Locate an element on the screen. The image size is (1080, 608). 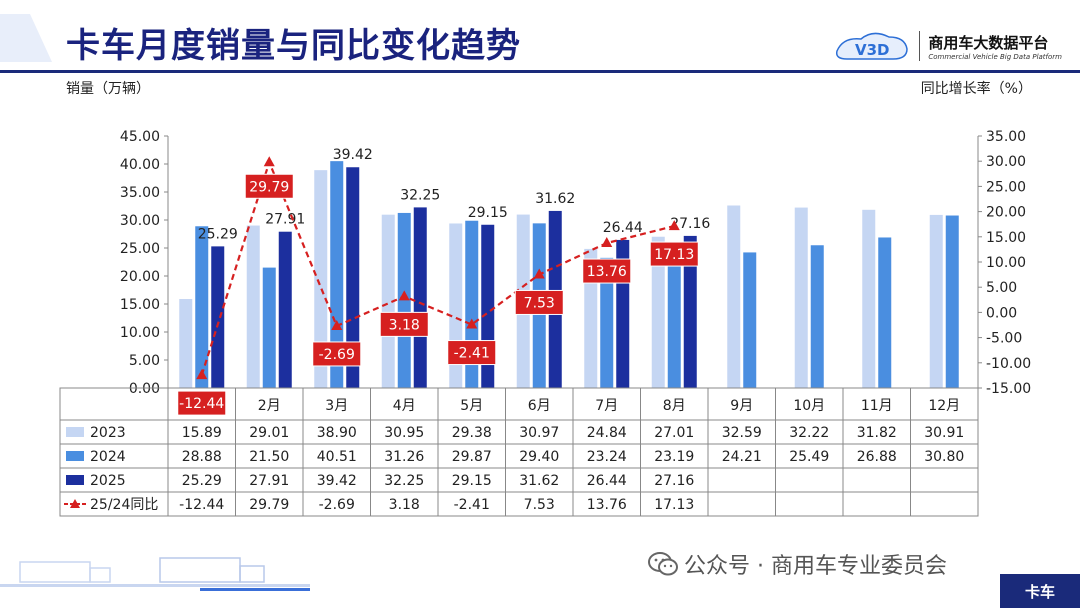
left-tick-label: 35.00 is located at coordinates (140, 193).